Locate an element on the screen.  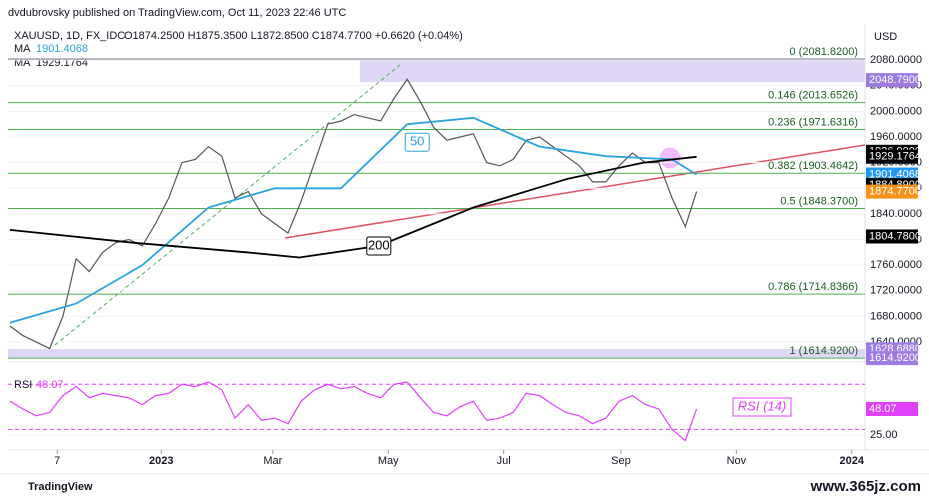
fib-label: 0 (2081.8200) is located at coordinates (824, 52).